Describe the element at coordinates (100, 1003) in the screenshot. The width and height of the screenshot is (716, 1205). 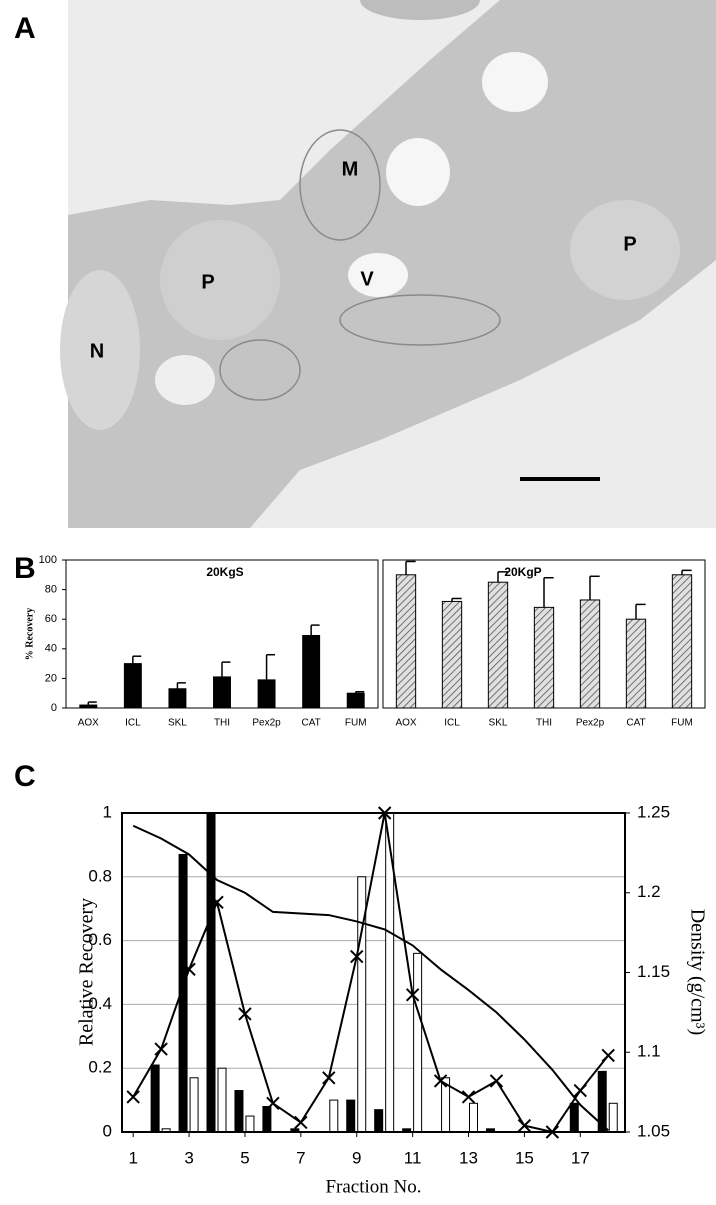
I see `y-tick-label: 0.4` at that location.